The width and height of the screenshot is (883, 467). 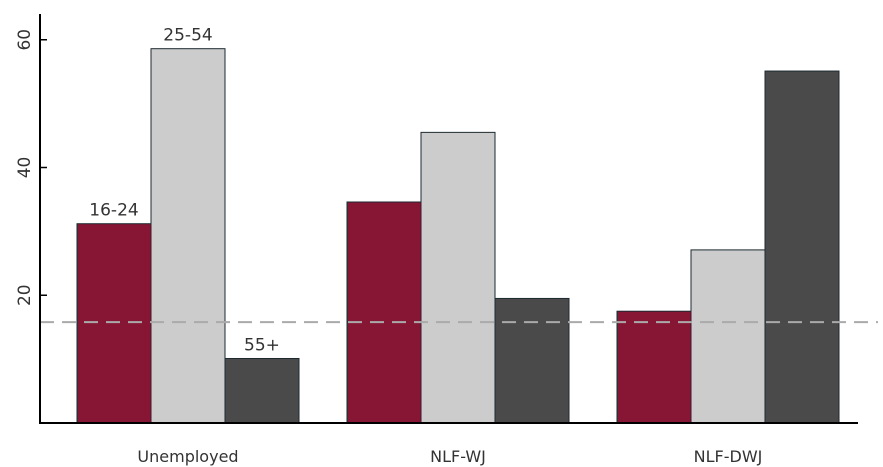 I want to click on bar-16-24-NLF-WJ, so click(x=384, y=312).